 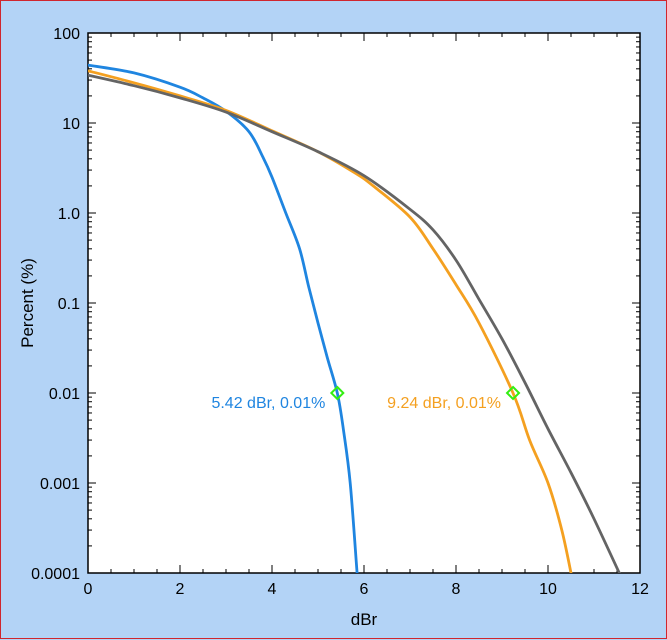 What do you see at coordinates (55, 304) in the screenshot?
I see `y-tick-labels: 0.0001 0.001 0.01 0.1 1.0 10 100` at bounding box center [55, 304].